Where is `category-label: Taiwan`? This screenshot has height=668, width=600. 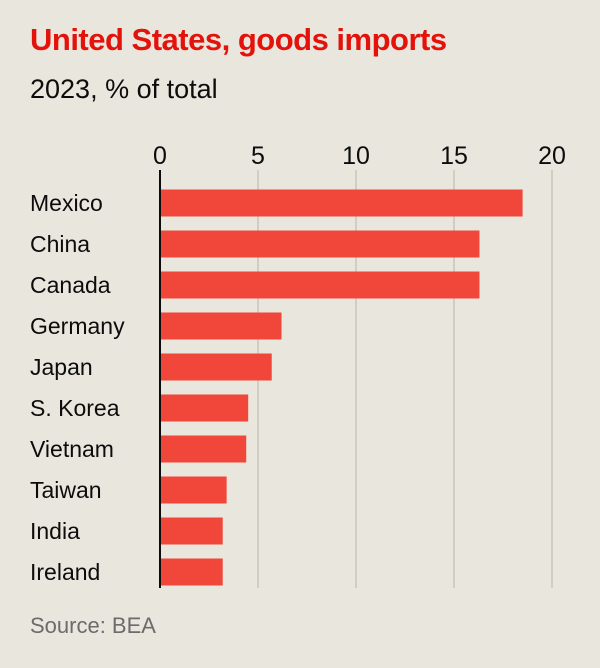 category-label: Taiwan is located at coordinates (66, 490).